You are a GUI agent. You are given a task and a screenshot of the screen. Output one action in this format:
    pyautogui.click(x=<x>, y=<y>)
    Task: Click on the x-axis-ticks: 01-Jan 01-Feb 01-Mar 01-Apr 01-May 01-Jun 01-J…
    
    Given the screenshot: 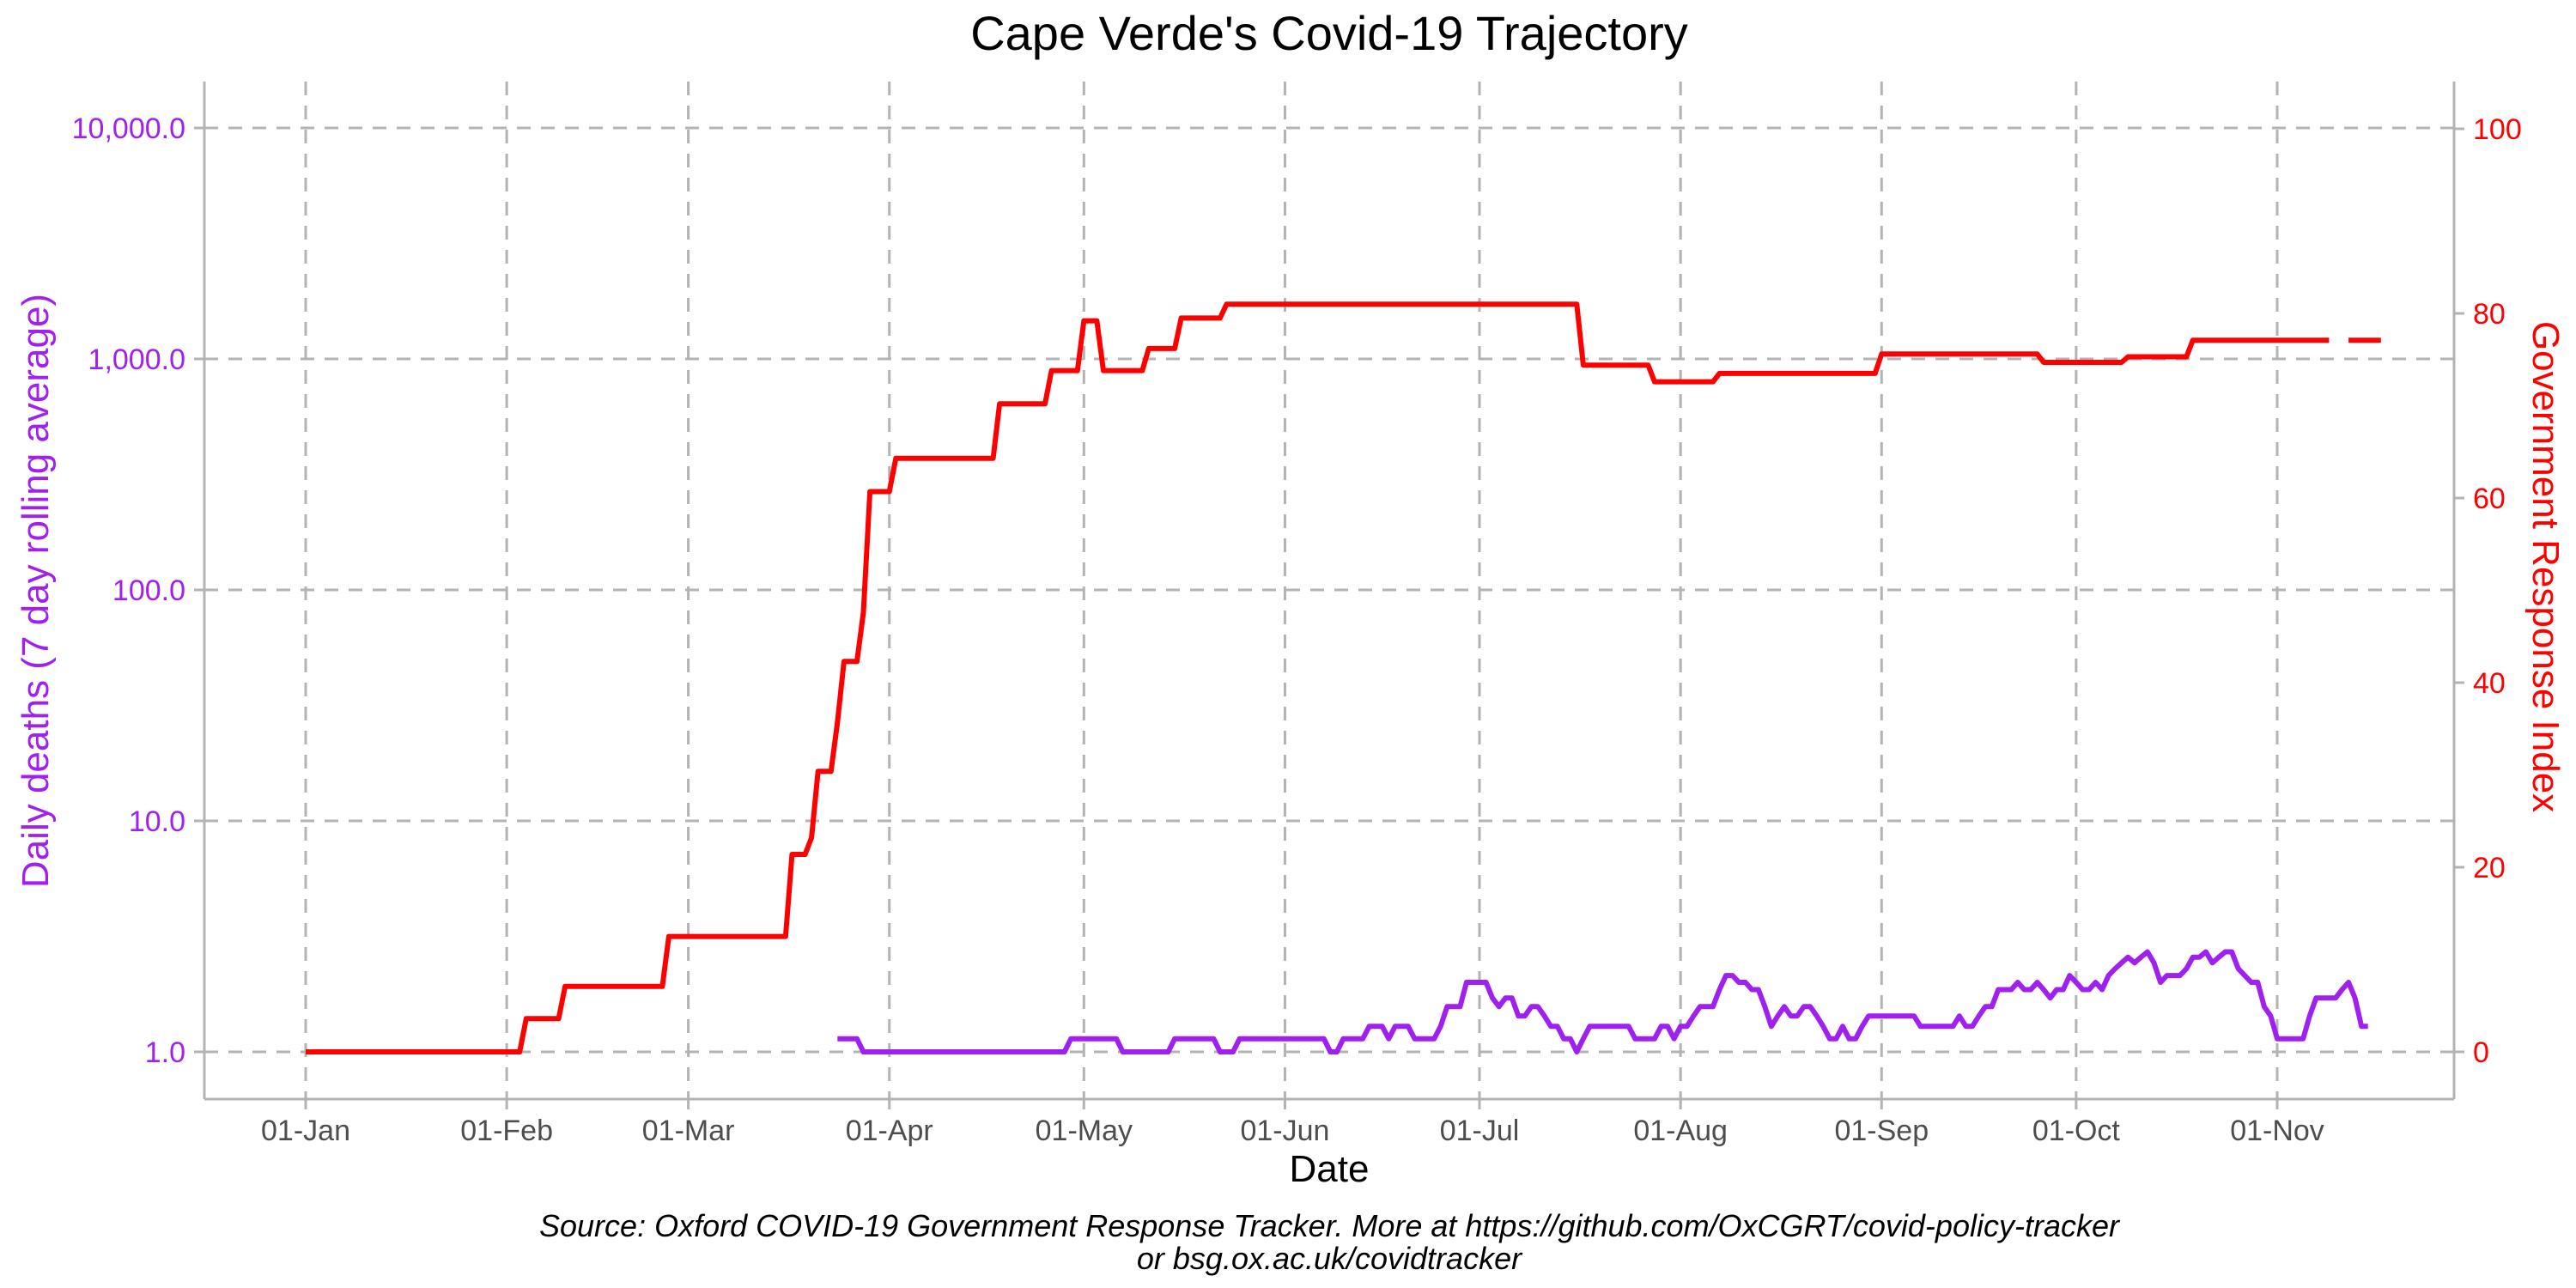 What is the action you would take?
    pyautogui.click(x=1292, y=1123)
    